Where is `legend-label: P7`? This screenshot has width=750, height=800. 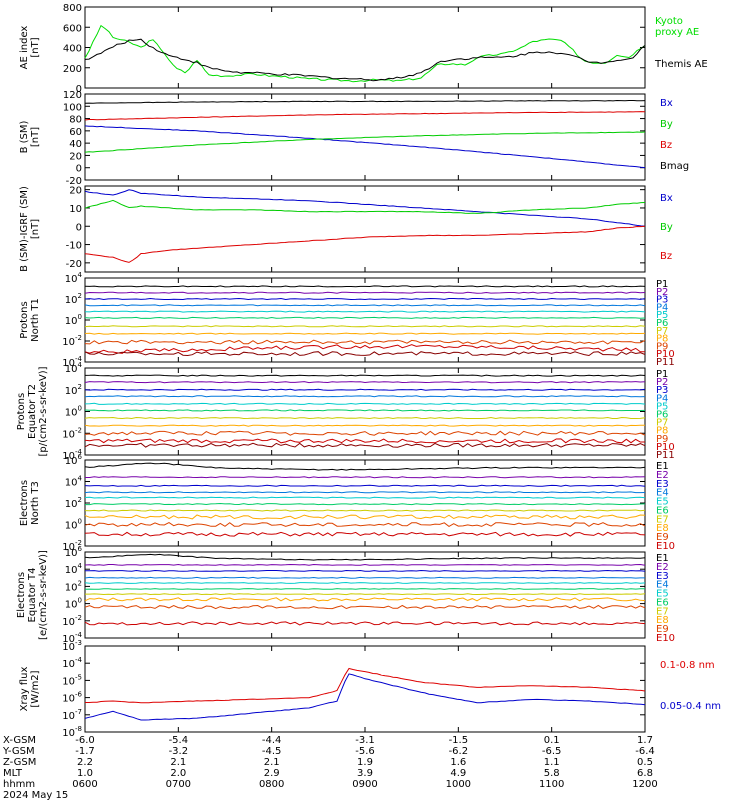 legend-label: P7 is located at coordinates (662, 331).